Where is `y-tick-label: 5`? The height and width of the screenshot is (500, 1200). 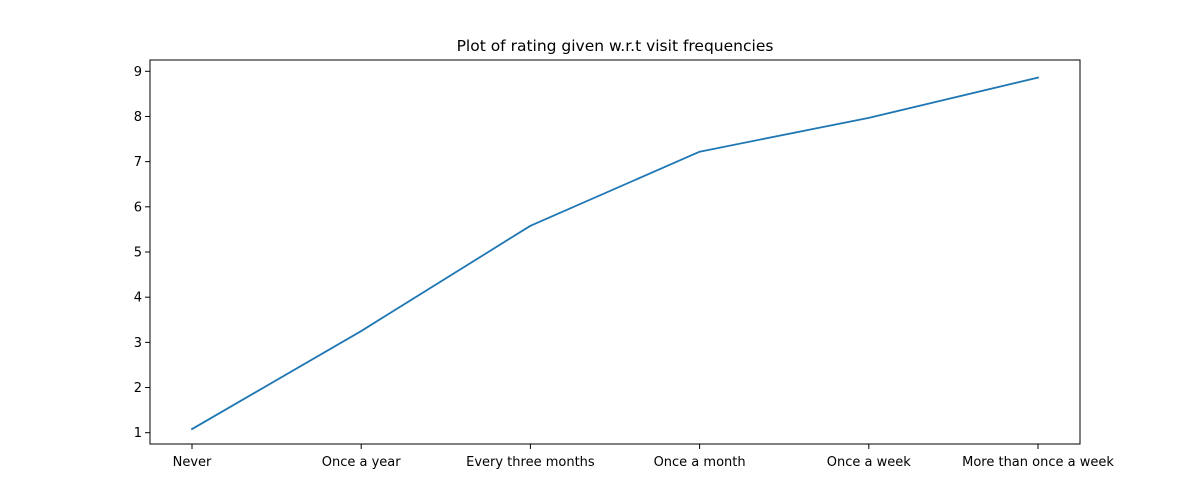
y-tick-label: 5 is located at coordinates (138, 253).